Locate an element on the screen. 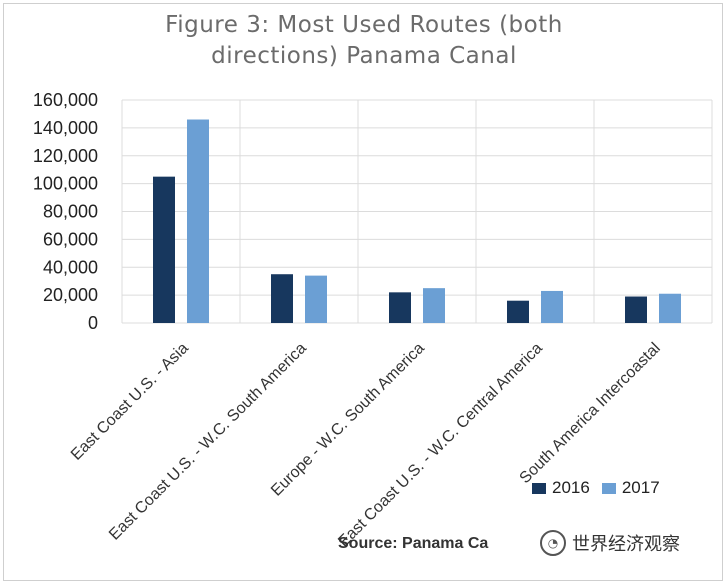 This screenshot has height=586, width=728. x-tick-label: East Coast U.S. - W.C. South America is located at coordinates (208, 442).